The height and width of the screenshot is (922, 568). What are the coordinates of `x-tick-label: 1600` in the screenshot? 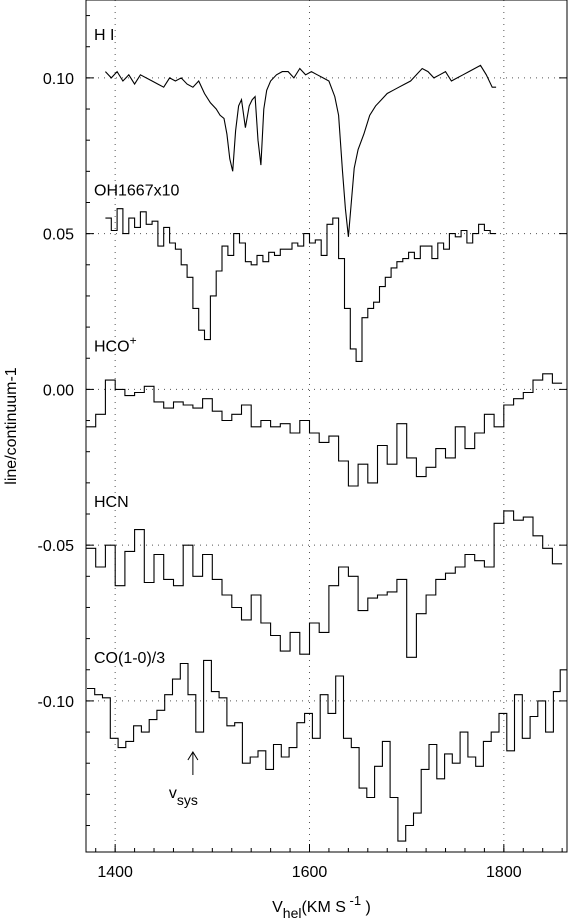 It's located at (310, 872).